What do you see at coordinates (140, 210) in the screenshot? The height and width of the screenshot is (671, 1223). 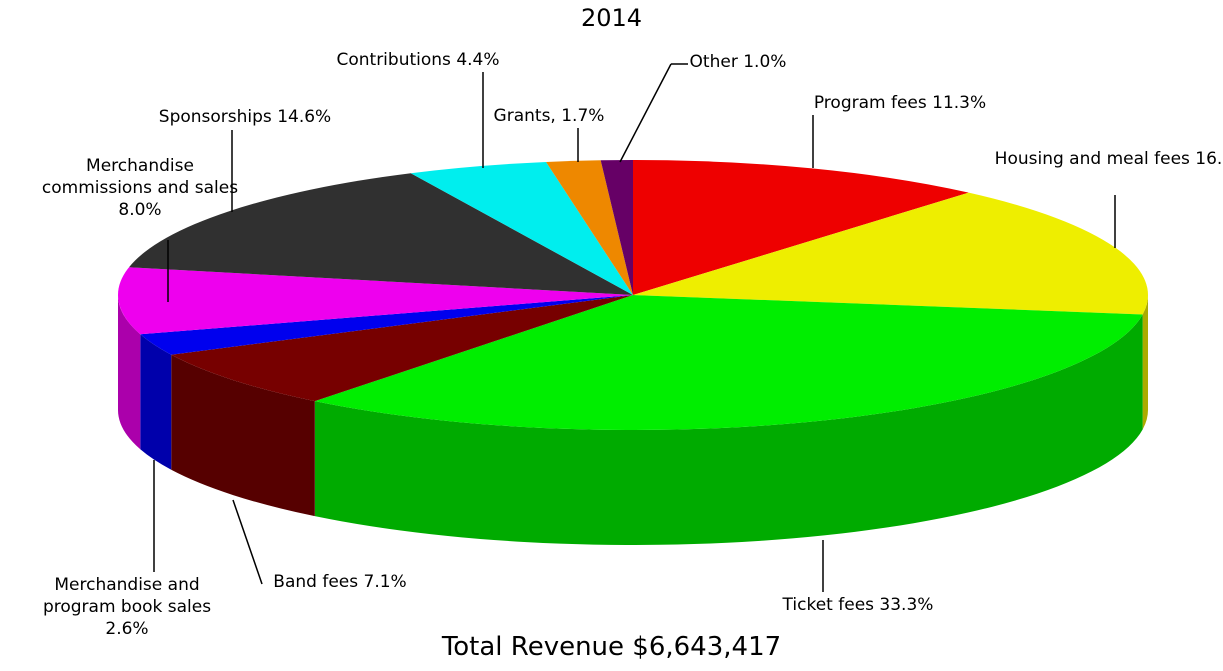 I see `value-label: 8.0%` at bounding box center [140, 210].